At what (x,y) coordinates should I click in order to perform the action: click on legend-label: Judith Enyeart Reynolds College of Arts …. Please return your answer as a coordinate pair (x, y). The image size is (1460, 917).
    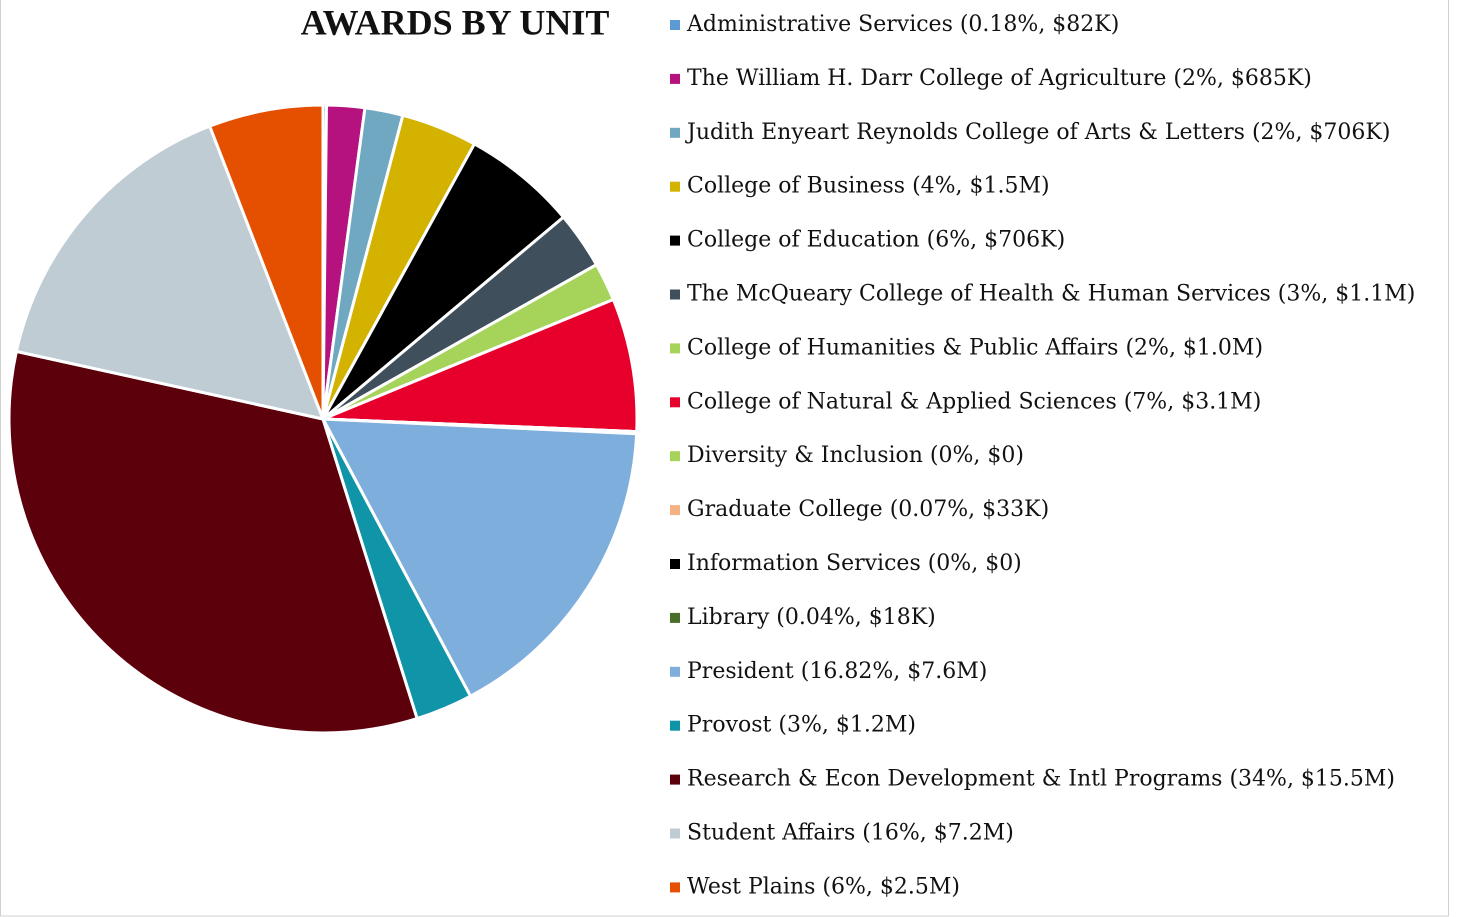
    Looking at the image, I should click on (1037, 132).